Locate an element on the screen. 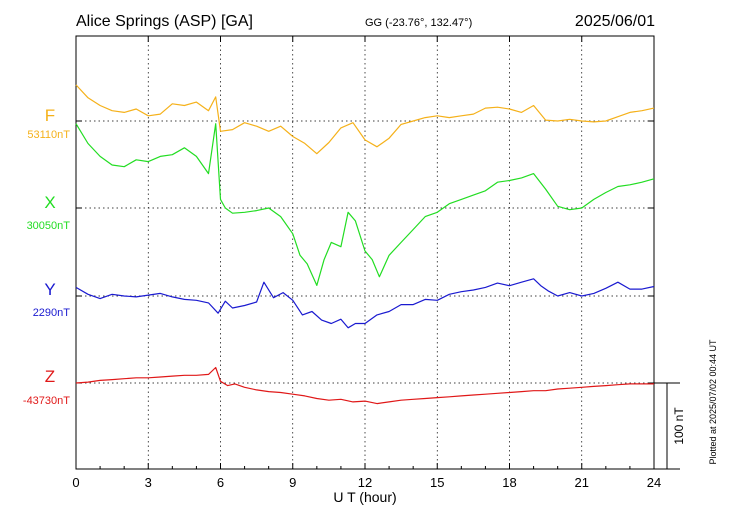 The width and height of the screenshot is (730, 520). scale-bar: 100 nT is located at coordinates (670, 426).